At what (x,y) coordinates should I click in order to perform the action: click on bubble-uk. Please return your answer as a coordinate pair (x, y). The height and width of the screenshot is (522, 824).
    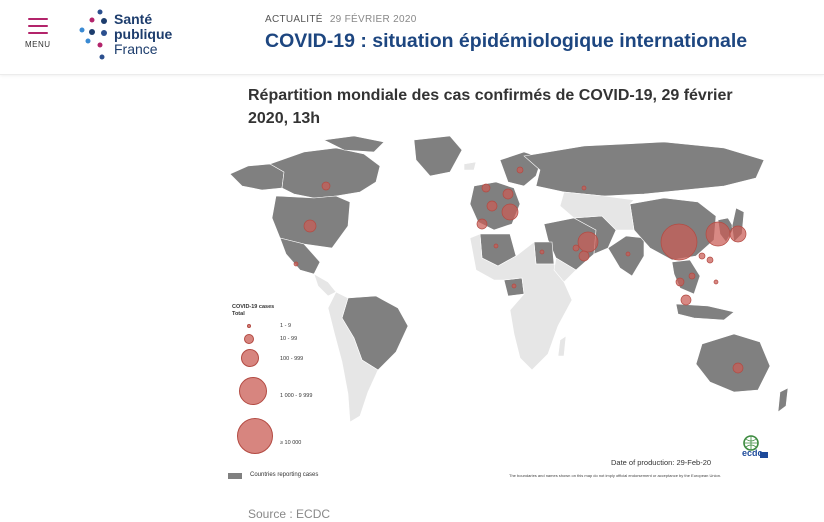
    Looking at the image, I should click on (486, 188).